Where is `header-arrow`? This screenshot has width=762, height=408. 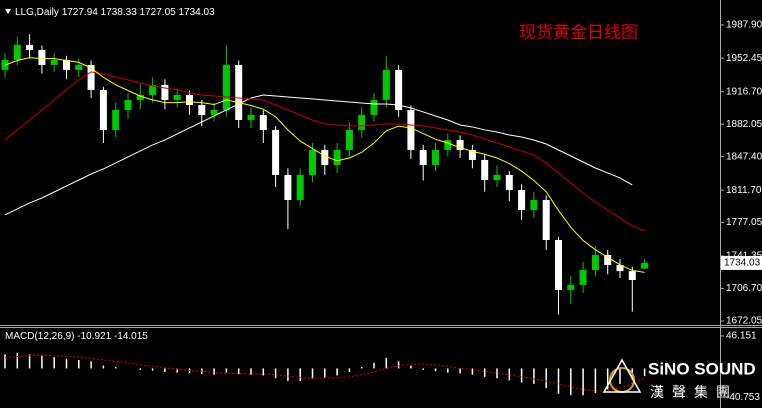
header-arrow is located at coordinates (8, 11).